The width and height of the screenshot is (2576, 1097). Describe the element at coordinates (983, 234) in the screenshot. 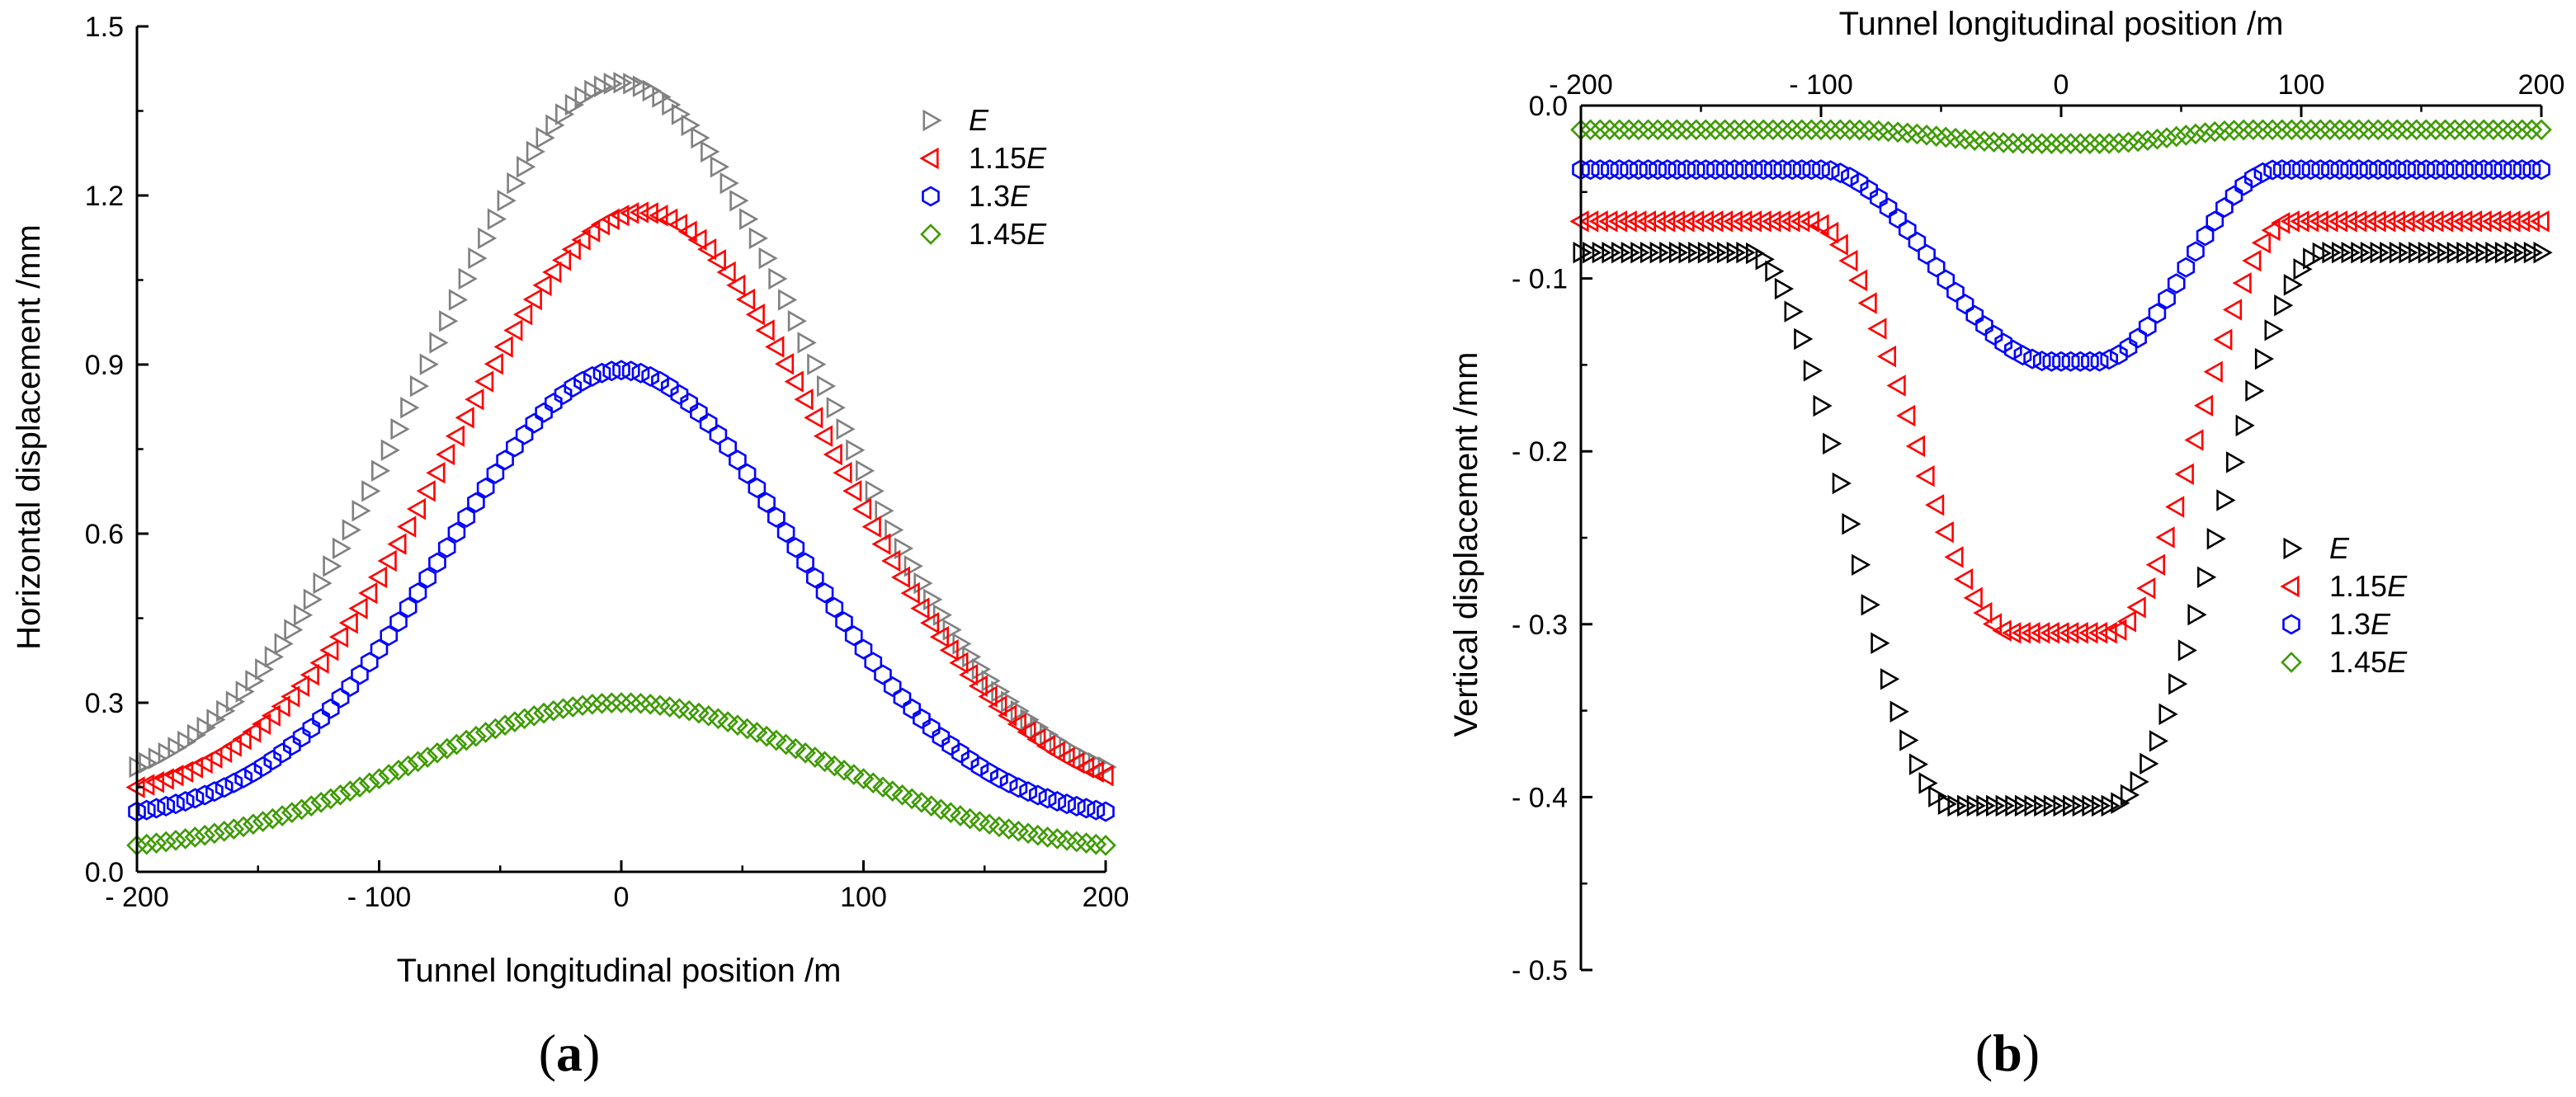

I see `chart-a-legend-item: 1.45E` at that location.